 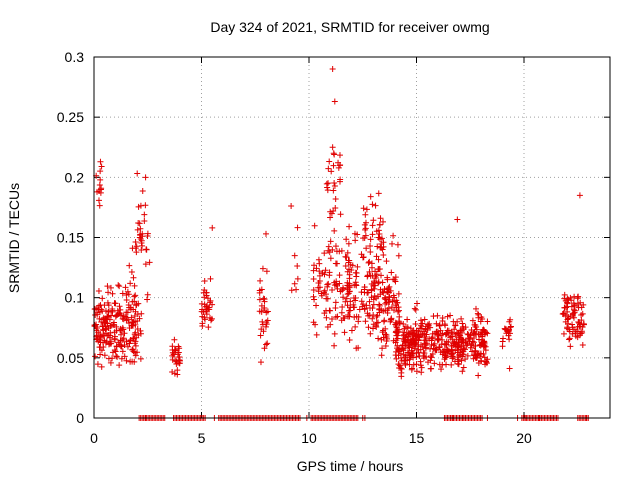 I want to click on y-tick-label: 0.3, so click(x=75, y=57).